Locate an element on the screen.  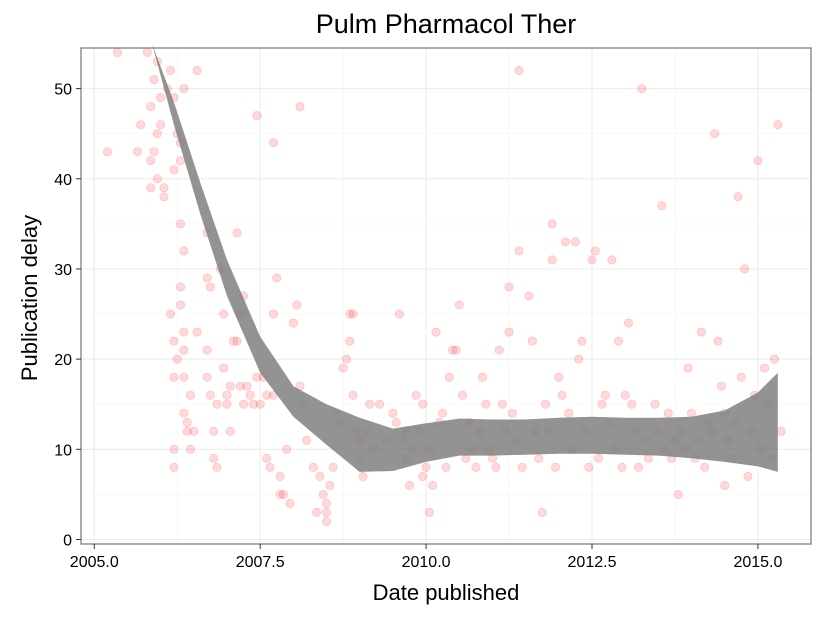
x-tick-label: 2010.0 is located at coordinates (426, 562).